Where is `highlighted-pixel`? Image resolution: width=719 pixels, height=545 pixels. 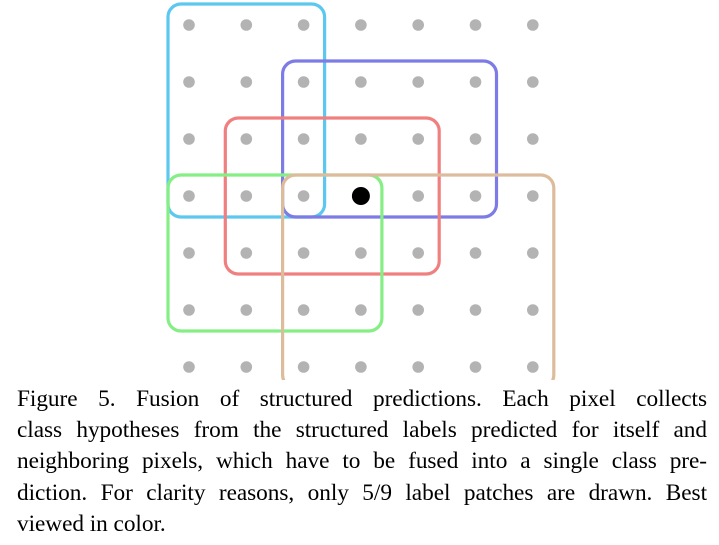 highlighted-pixel is located at coordinates (360, 196).